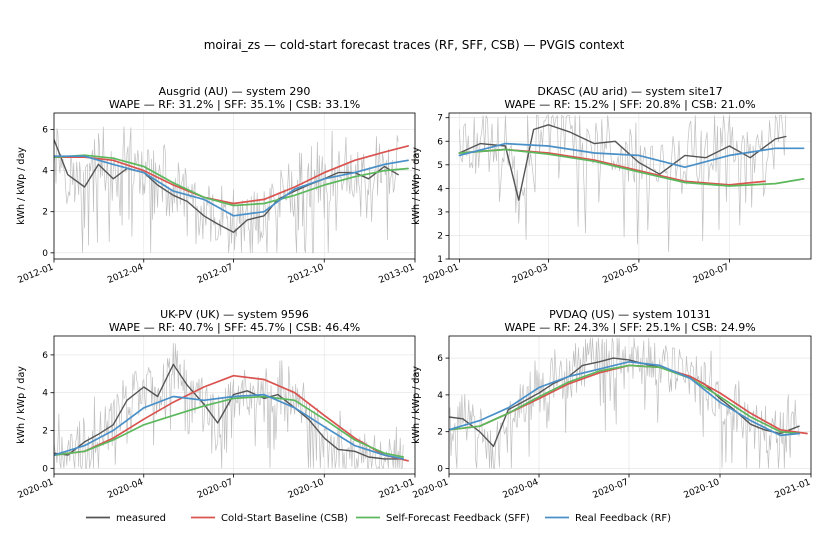 The width and height of the screenshot is (829, 554). Describe the element at coordinates (36, 274) in the screenshot. I see `x-tick-label: 2012-01` at that location.